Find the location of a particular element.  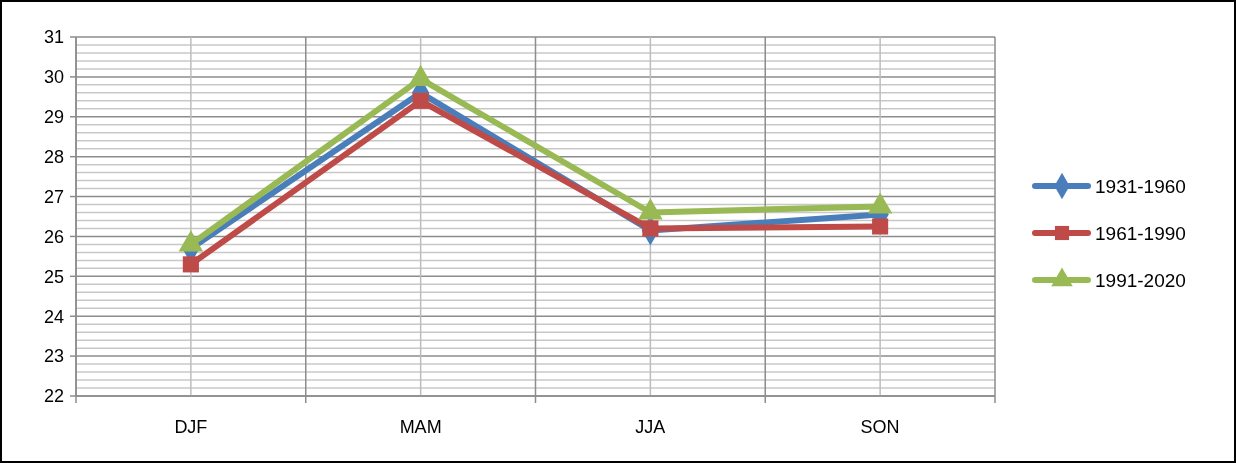

y-tick-label: 31 is located at coordinates (53, 37).